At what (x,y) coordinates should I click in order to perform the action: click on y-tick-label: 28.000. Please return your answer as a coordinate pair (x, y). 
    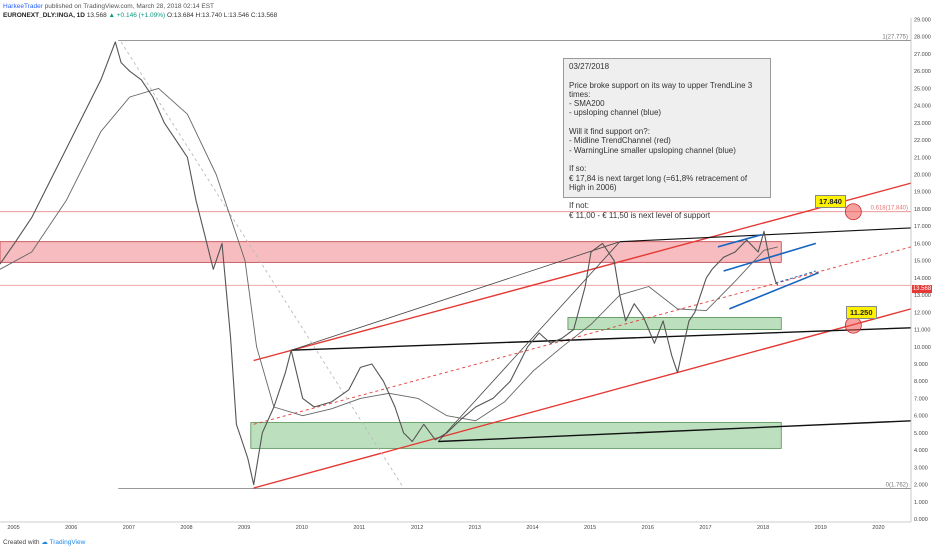
    Looking at the image, I should click on (922, 38).